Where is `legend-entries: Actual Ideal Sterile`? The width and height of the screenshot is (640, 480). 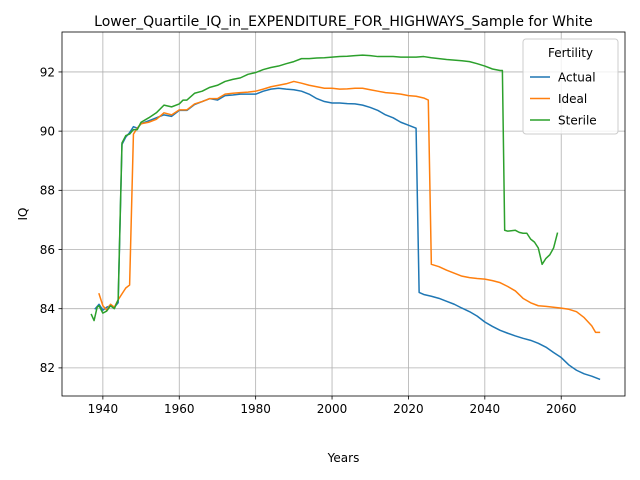
legend-entries: Actual Ideal Sterile is located at coordinates (563, 98).